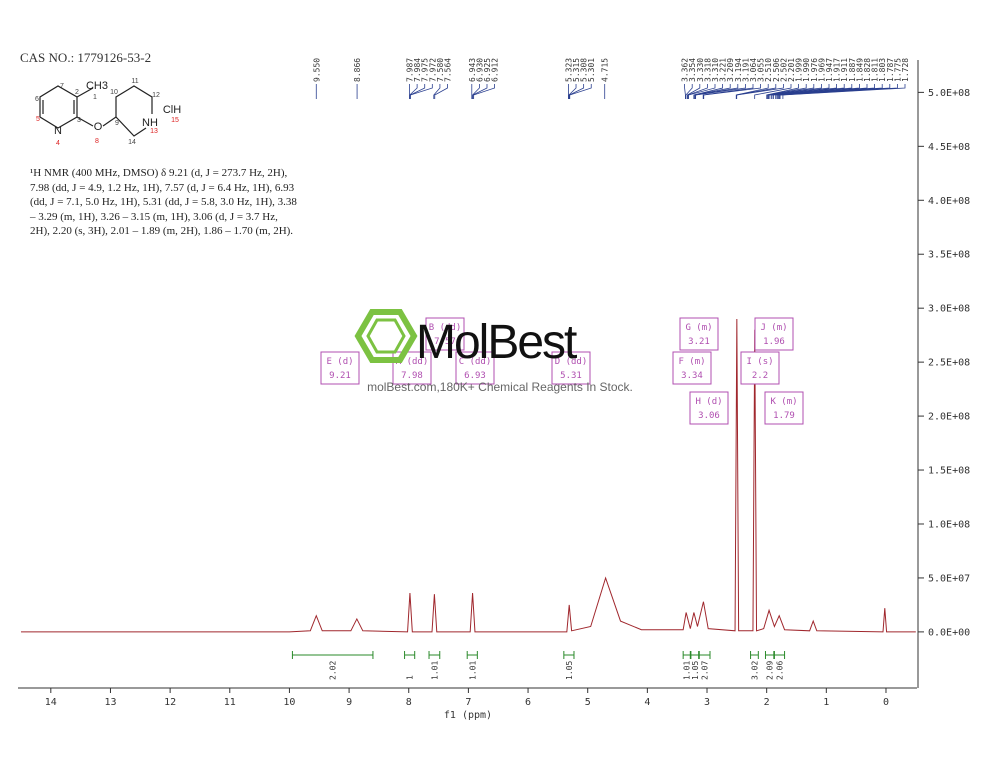 This screenshot has height=773, width=1000. Describe the element at coordinates (949, 524) in the screenshot. I see `y-tick-label: 1.0E+08` at that location.